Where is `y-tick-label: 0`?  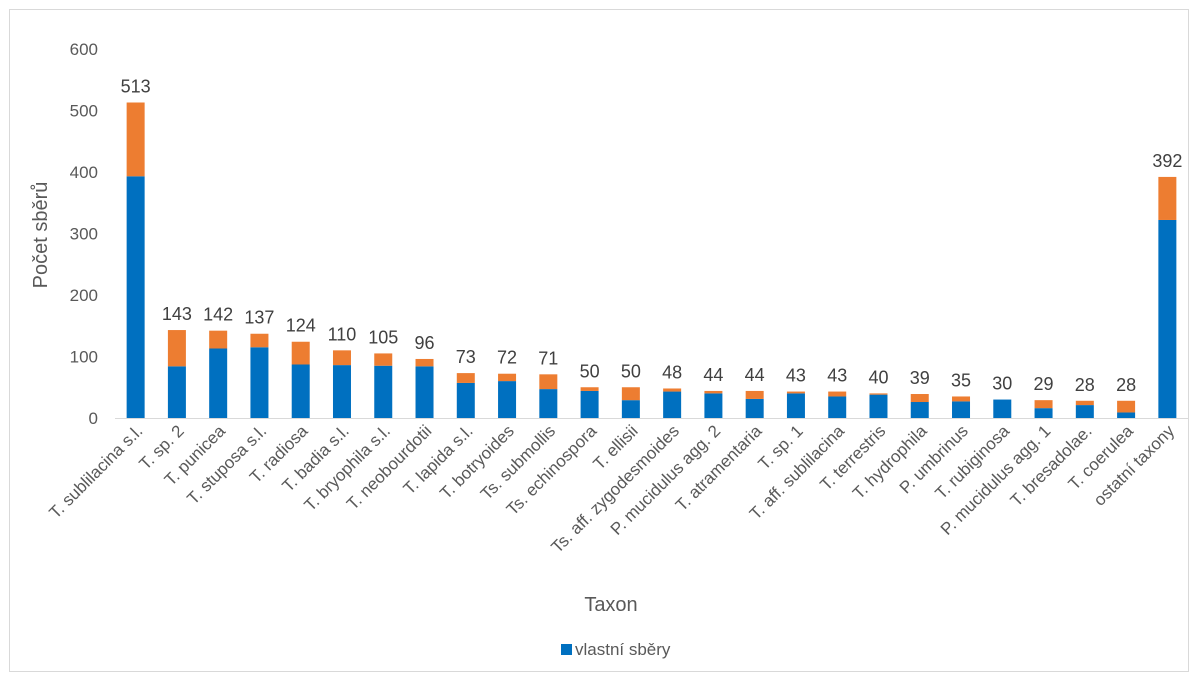 y-tick-label: 0 is located at coordinates (93, 418).